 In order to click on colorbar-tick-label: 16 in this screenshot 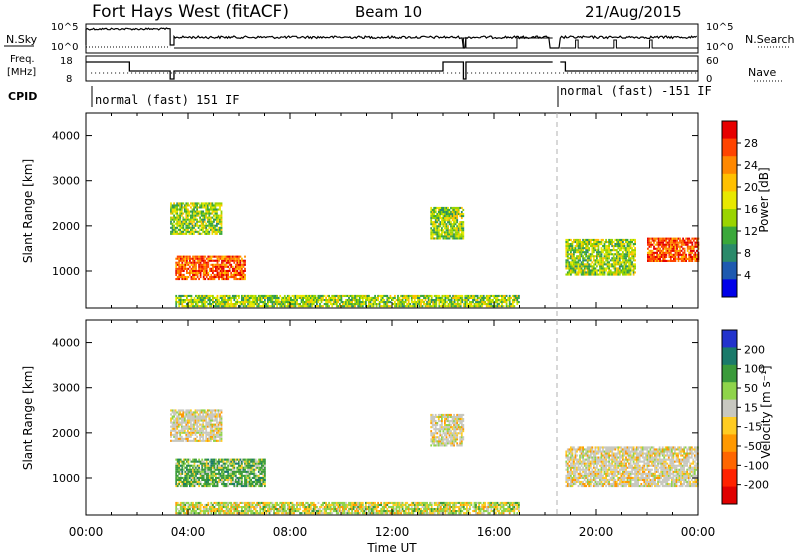, I will do `click(751, 209)`.